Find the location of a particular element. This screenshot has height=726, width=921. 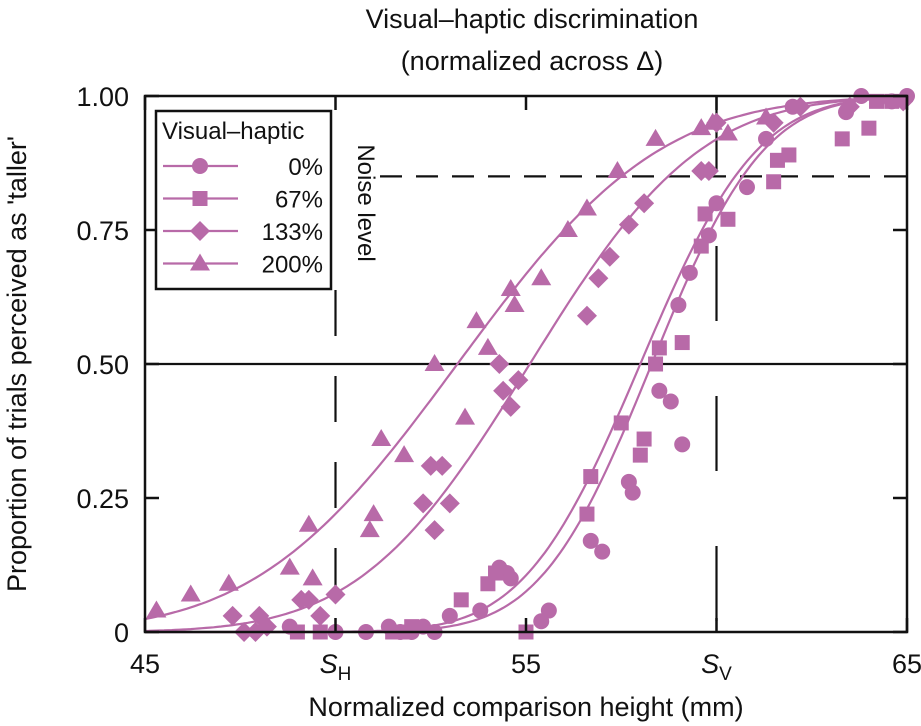

legend-diamond-marker is located at coordinates (200, 231).